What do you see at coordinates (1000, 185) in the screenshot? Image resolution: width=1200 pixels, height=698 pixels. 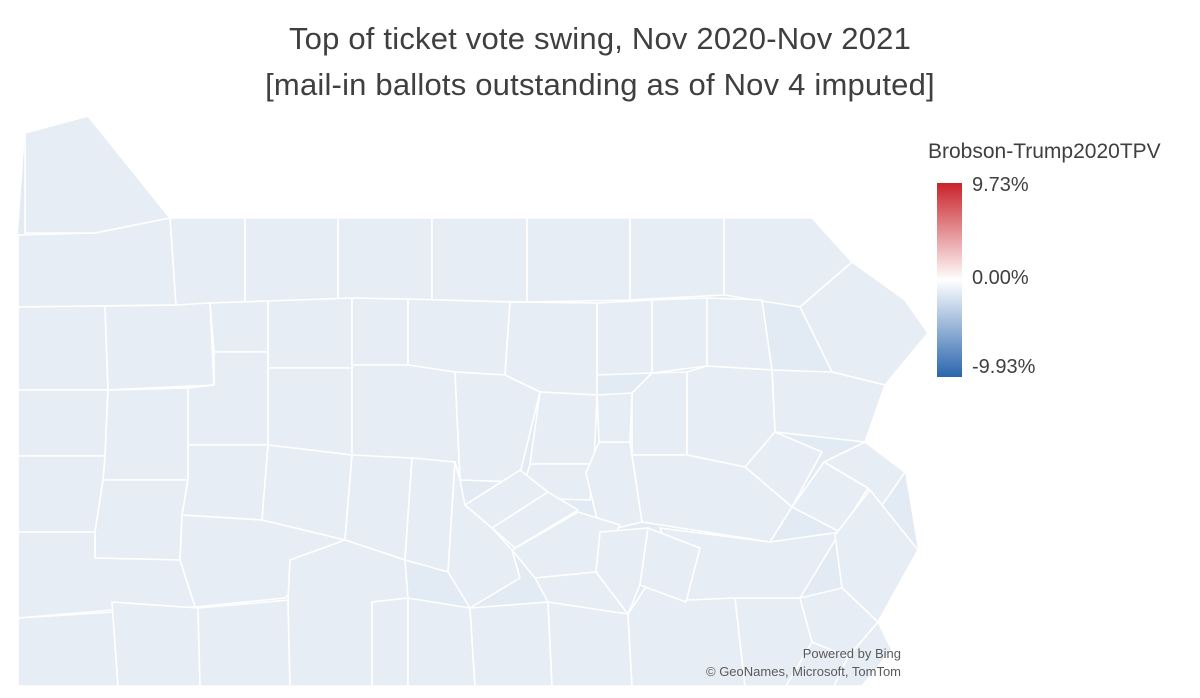 I see `legend-max-label: 9.73%` at bounding box center [1000, 185].